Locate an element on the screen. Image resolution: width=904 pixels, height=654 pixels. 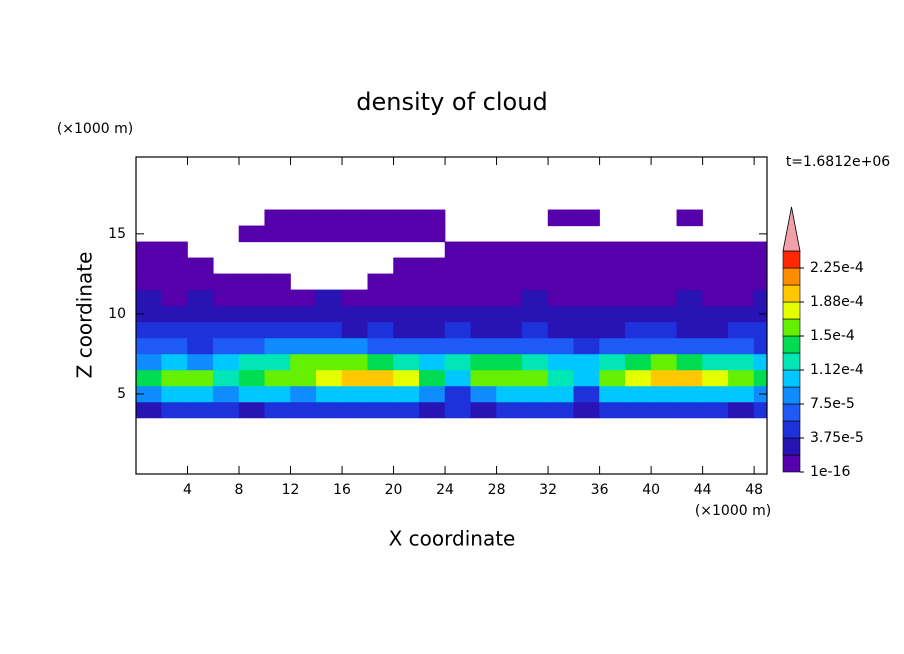
colorbar-tick-label: 2.25e-4 is located at coordinates (837, 268).